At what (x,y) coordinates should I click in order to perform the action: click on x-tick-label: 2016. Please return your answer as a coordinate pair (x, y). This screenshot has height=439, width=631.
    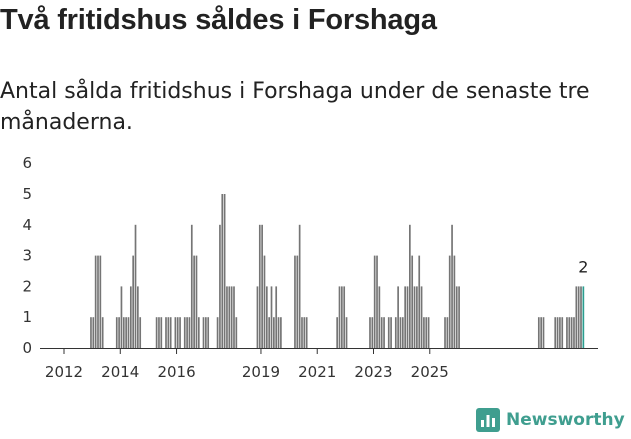
    Looking at the image, I should click on (176, 372).